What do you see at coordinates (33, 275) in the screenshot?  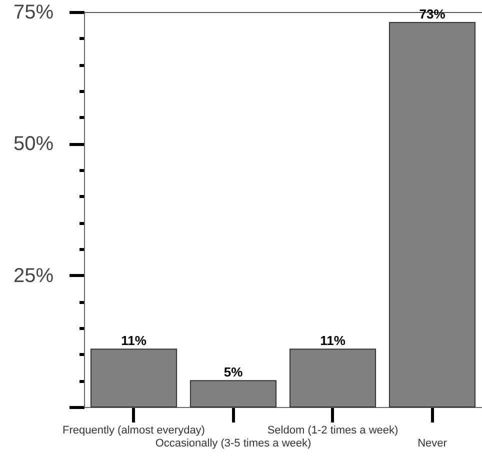 I see `y-tick-label: 25%` at bounding box center [33, 275].